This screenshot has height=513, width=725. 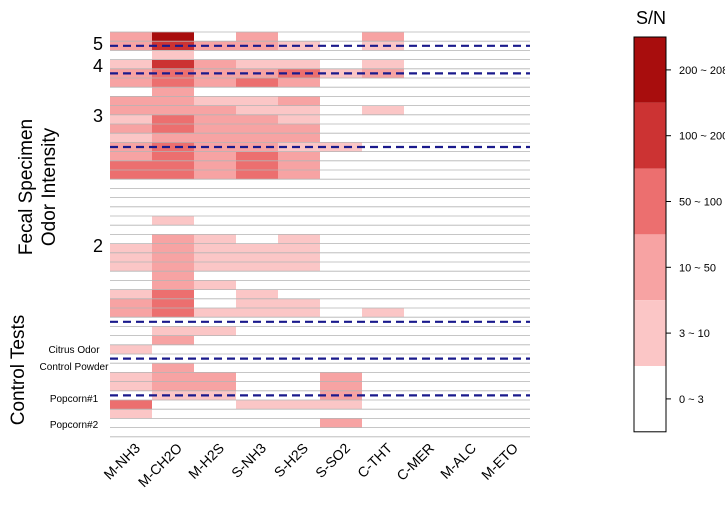 What do you see at coordinates (74, 399) in the screenshot?
I see `control-test-label: Popcorn#1` at bounding box center [74, 399].